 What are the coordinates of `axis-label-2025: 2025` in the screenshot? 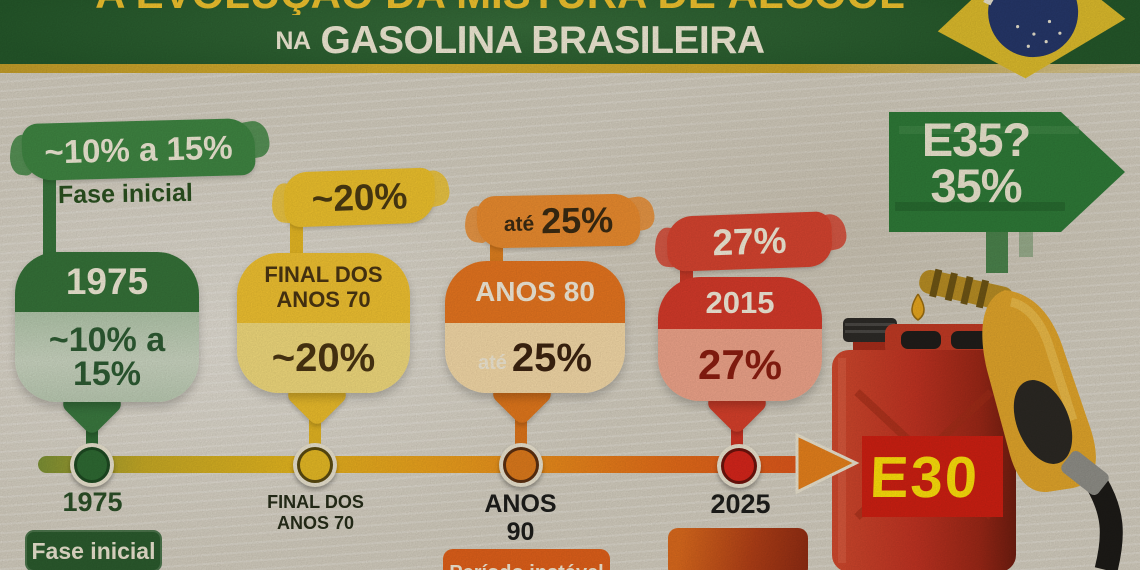 It's located at (740, 504).